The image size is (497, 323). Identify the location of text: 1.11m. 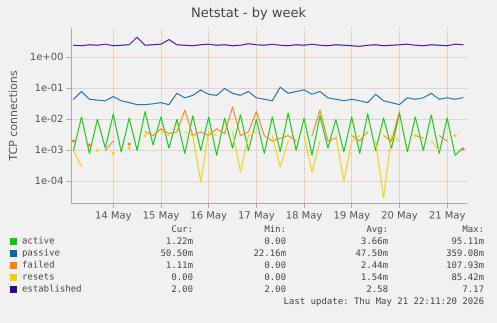
(179, 266).